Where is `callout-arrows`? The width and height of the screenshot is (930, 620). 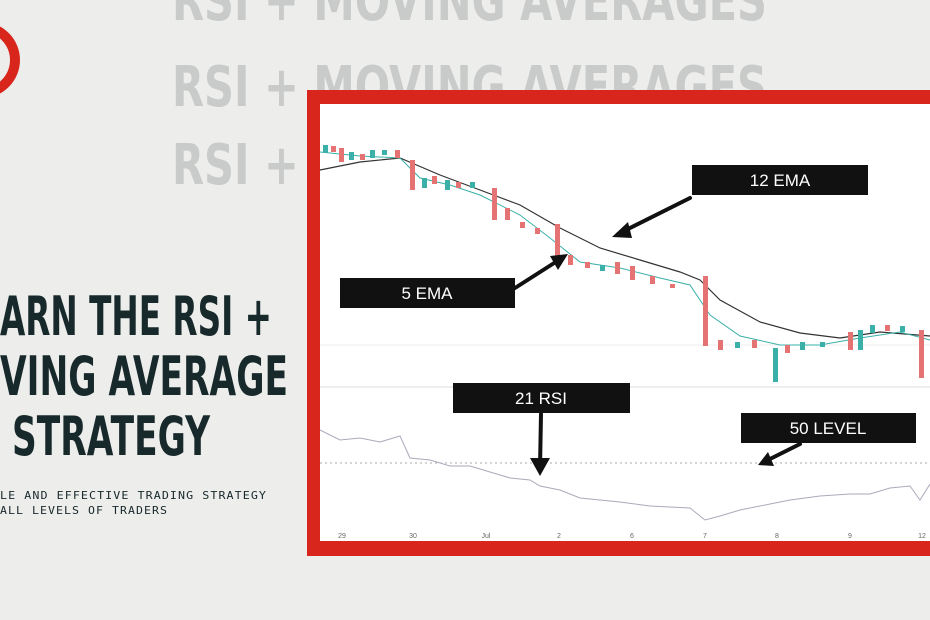
callout-arrows is located at coordinates (657, 335).